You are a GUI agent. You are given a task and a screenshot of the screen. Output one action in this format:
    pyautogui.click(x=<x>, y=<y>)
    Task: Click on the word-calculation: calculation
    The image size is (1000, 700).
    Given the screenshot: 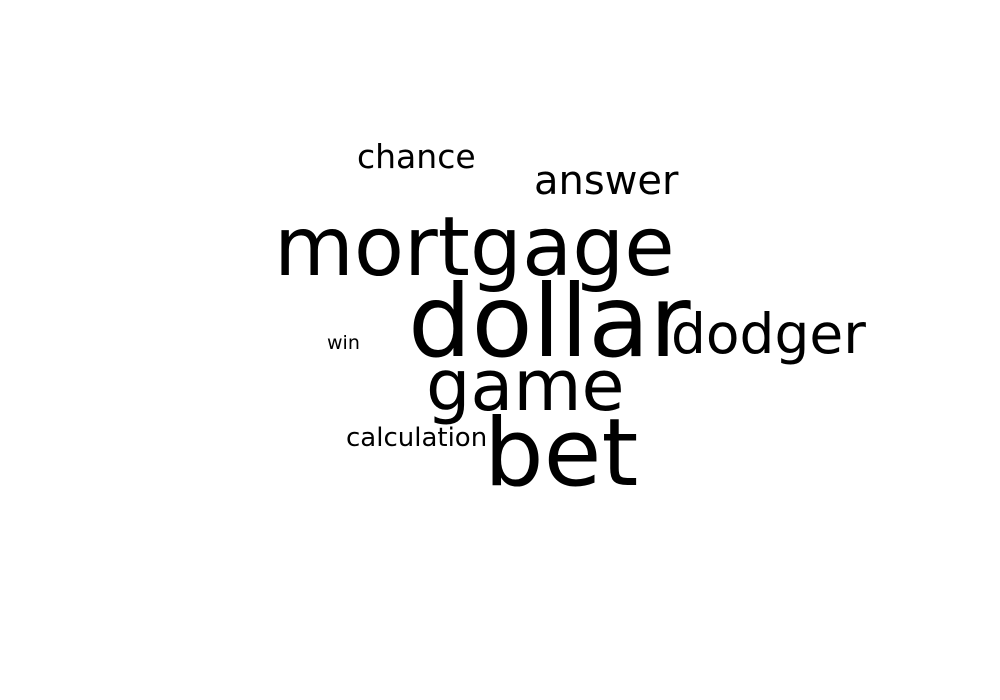 What is the action you would take?
    pyautogui.click(x=417, y=438)
    